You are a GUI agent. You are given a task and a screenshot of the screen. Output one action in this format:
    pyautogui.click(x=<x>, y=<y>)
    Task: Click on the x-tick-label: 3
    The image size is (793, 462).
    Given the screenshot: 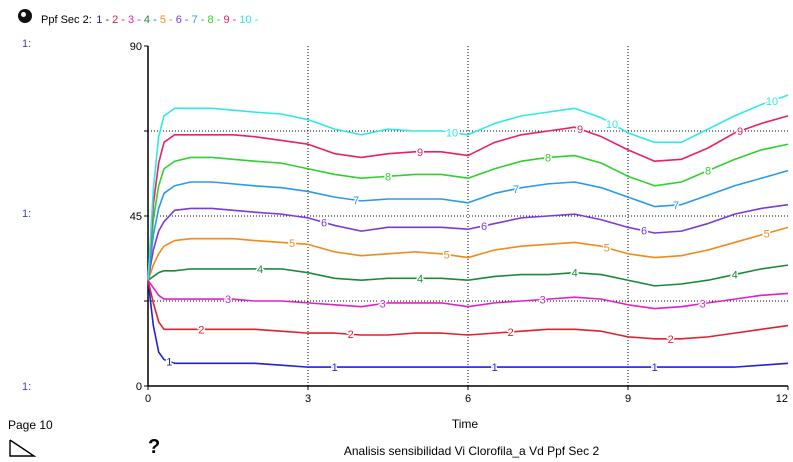 What is the action you would take?
    pyautogui.click(x=308, y=399)
    